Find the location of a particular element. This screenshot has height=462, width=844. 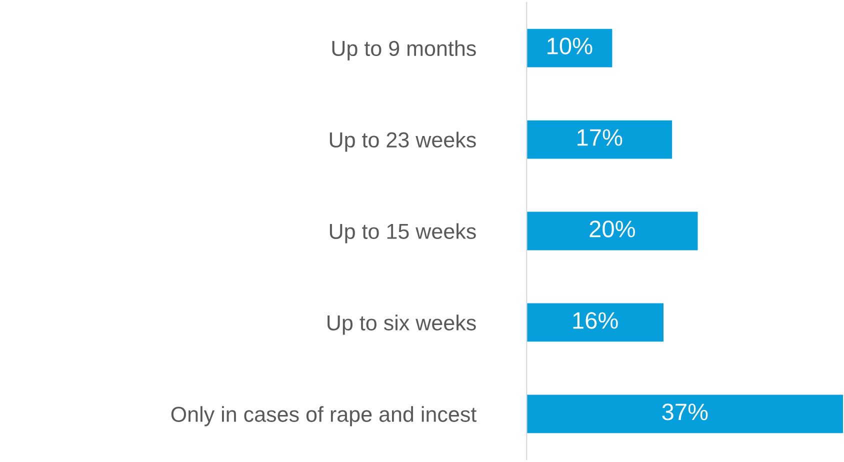

data-label: 16% is located at coordinates (595, 320).